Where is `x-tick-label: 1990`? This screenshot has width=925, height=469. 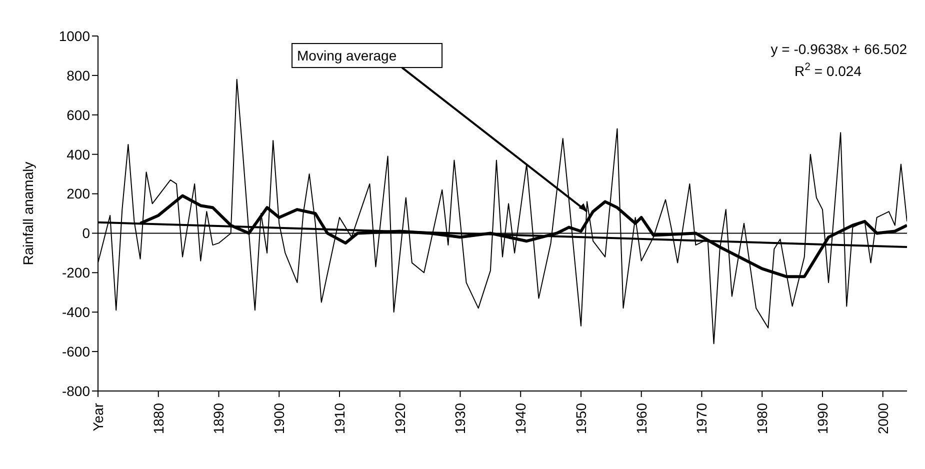
x-tick-label: 1990 is located at coordinates (822, 418).